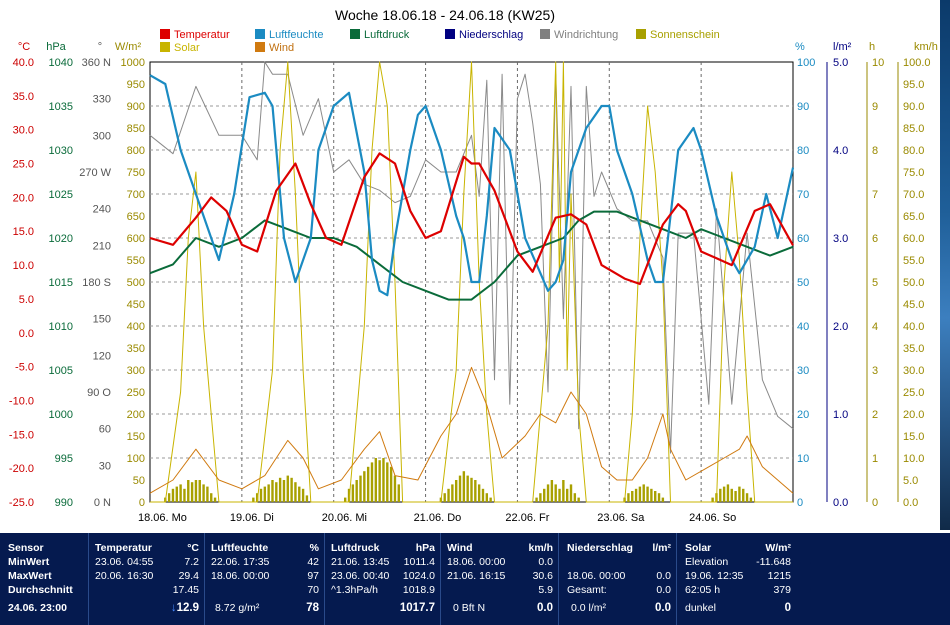 Image resolution: width=950 pixels, height=625 pixels. I want to click on solar-header: Solar, so click(698, 548).